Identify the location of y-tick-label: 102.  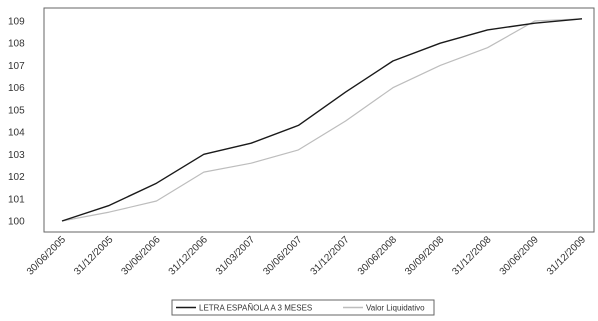
(16, 177).